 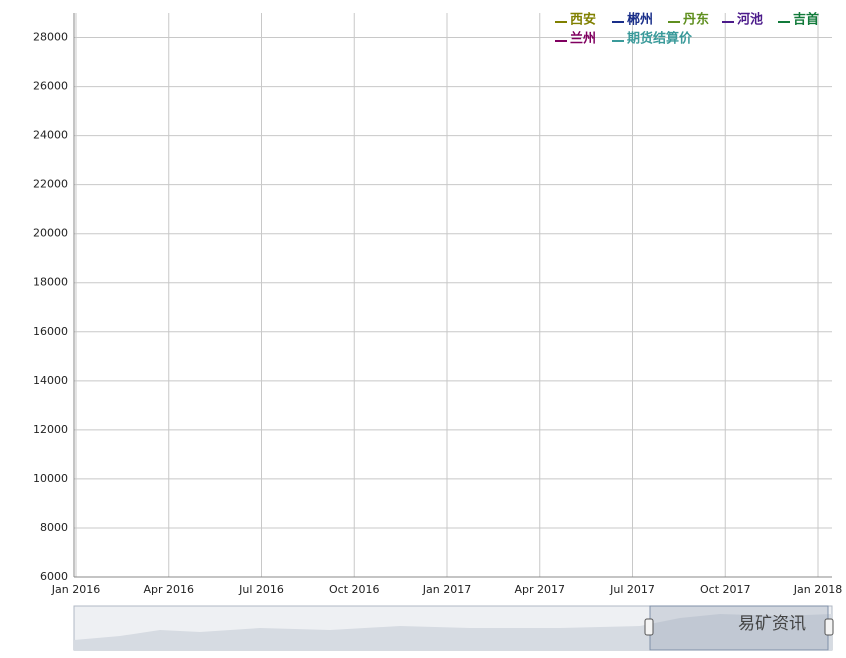 What do you see at coordinates (772, 624) in the screenshot?
I see `watermark: 易矿资讯` at bounding box center [772, 624].